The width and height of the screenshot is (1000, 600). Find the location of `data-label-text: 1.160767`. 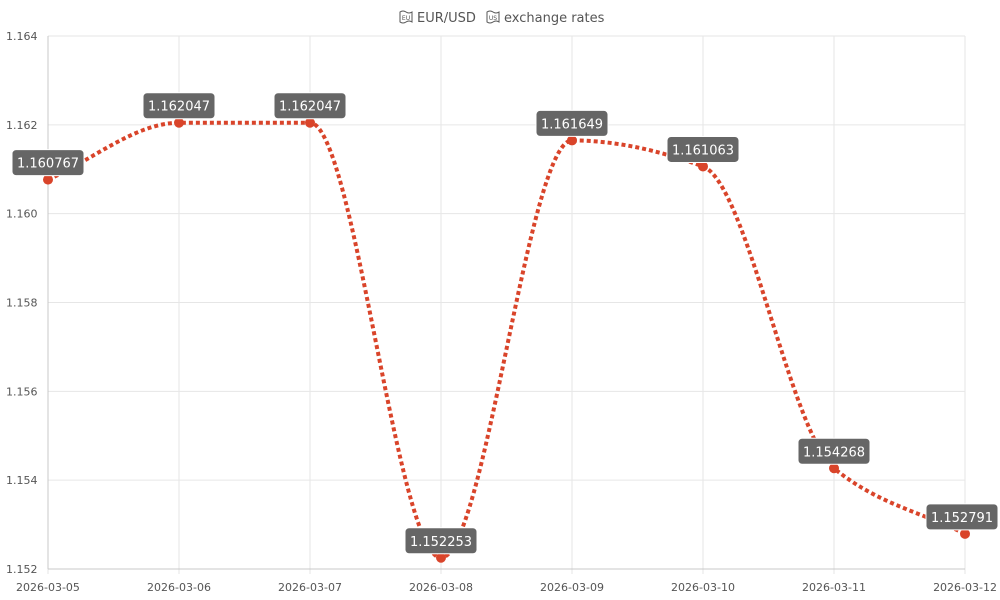

data-label-text: 1.160767 is located at coordinates (48, 164).